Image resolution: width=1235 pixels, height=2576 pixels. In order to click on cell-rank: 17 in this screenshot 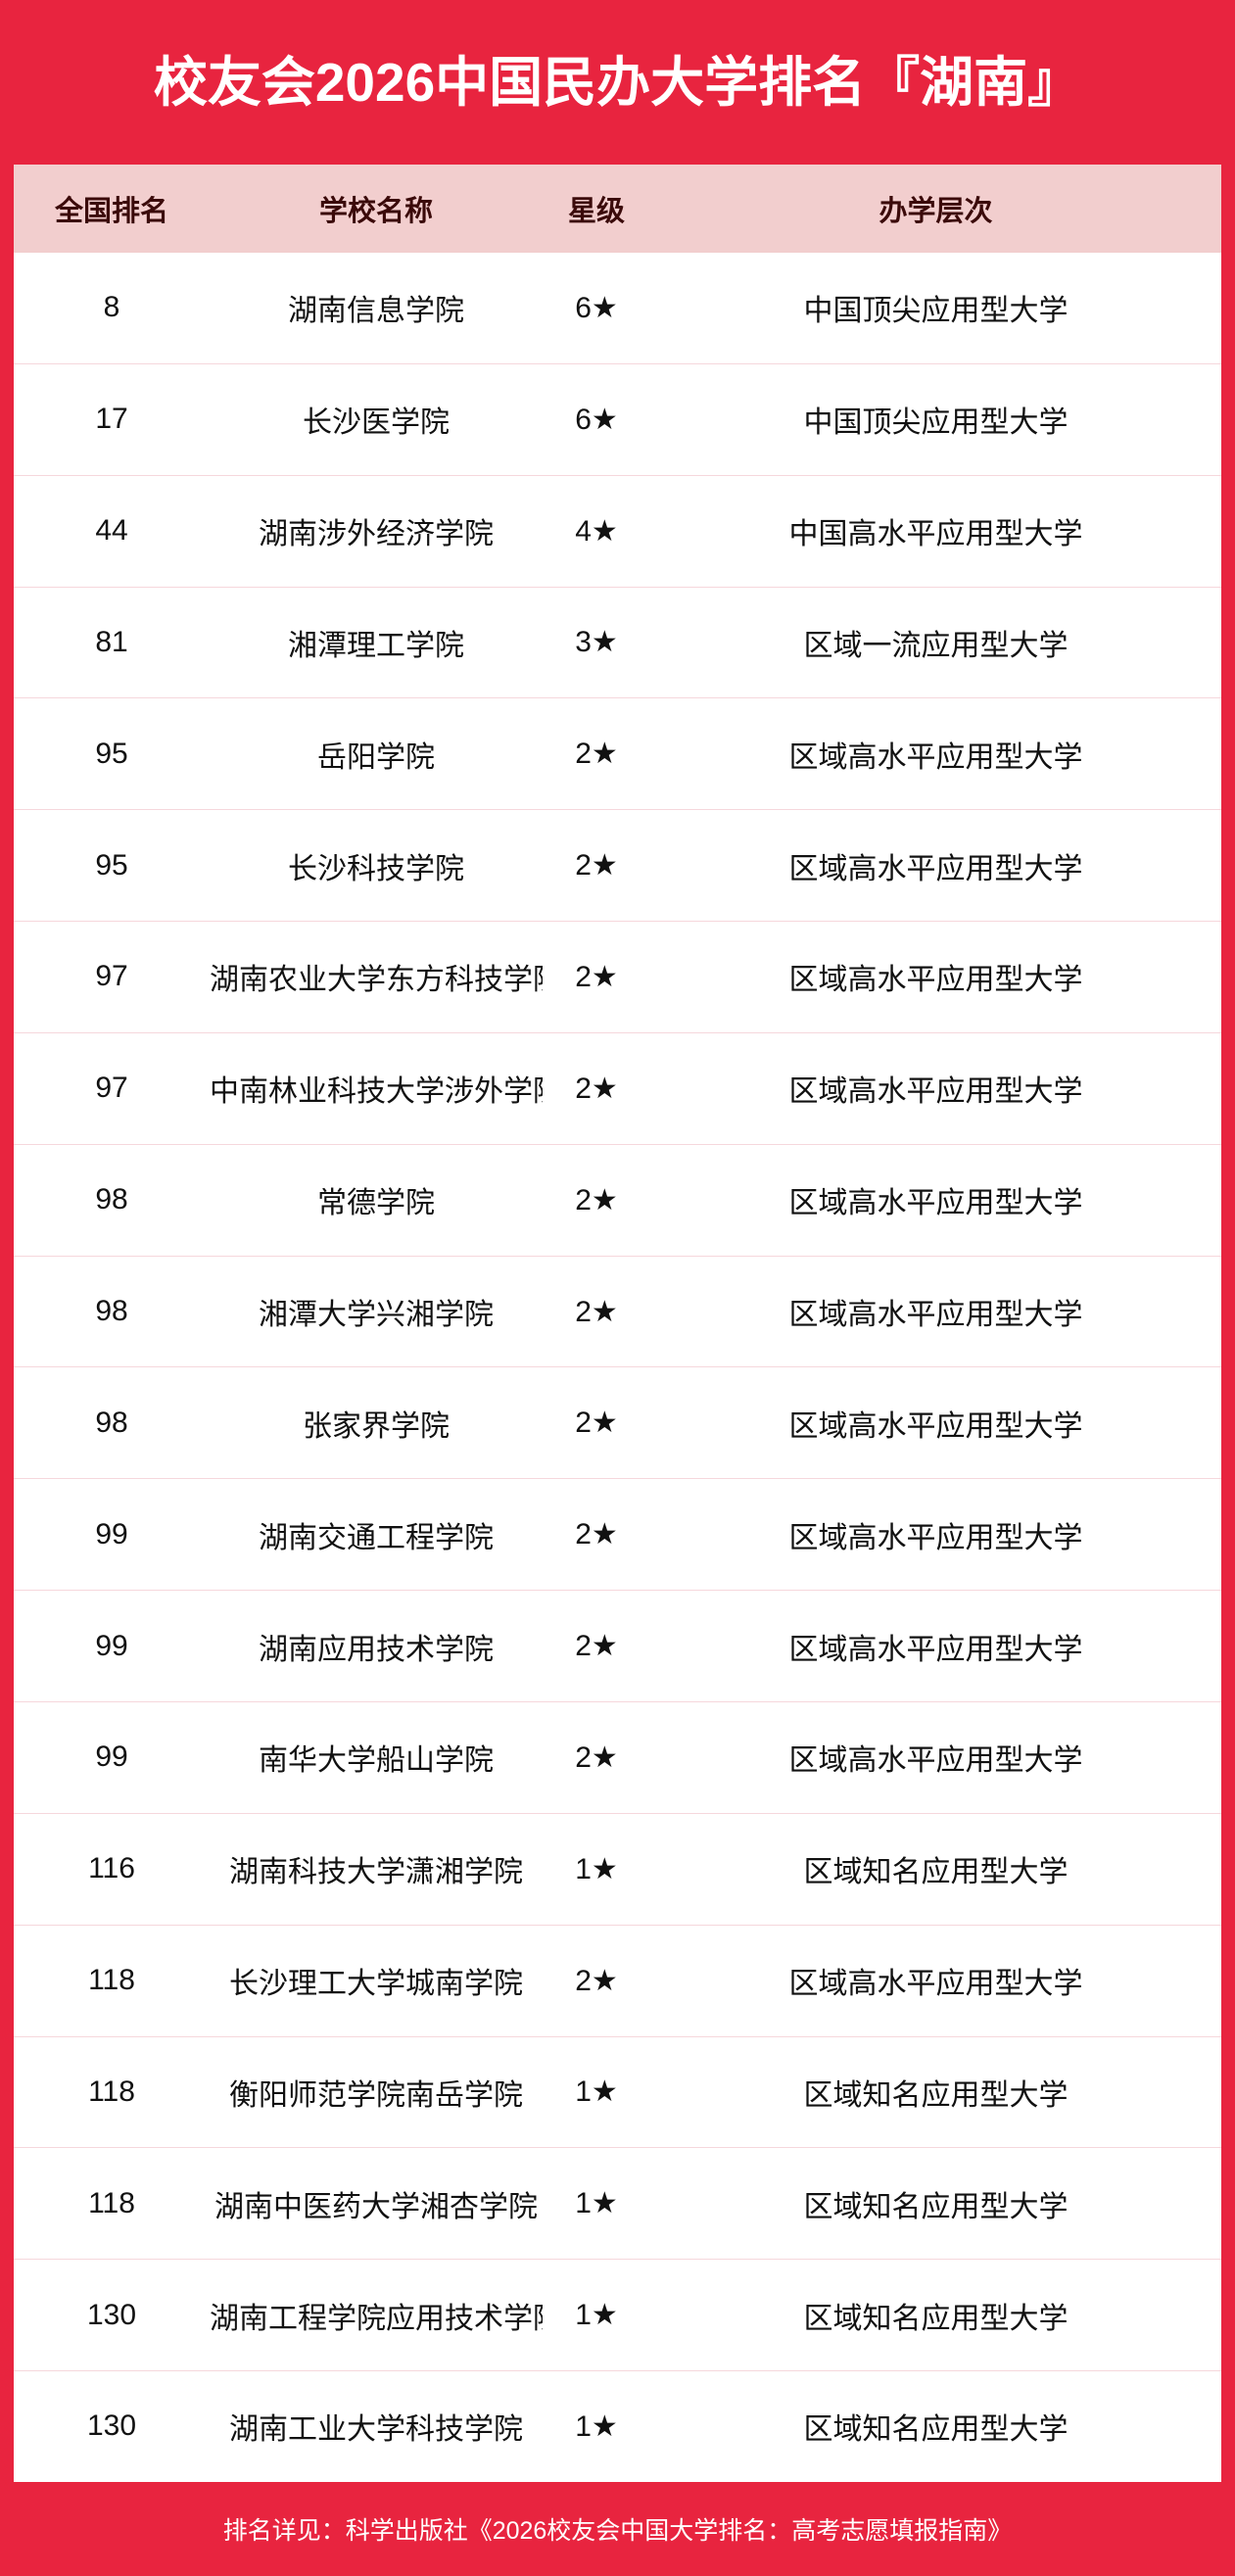, I will do `click(111, 420)`.